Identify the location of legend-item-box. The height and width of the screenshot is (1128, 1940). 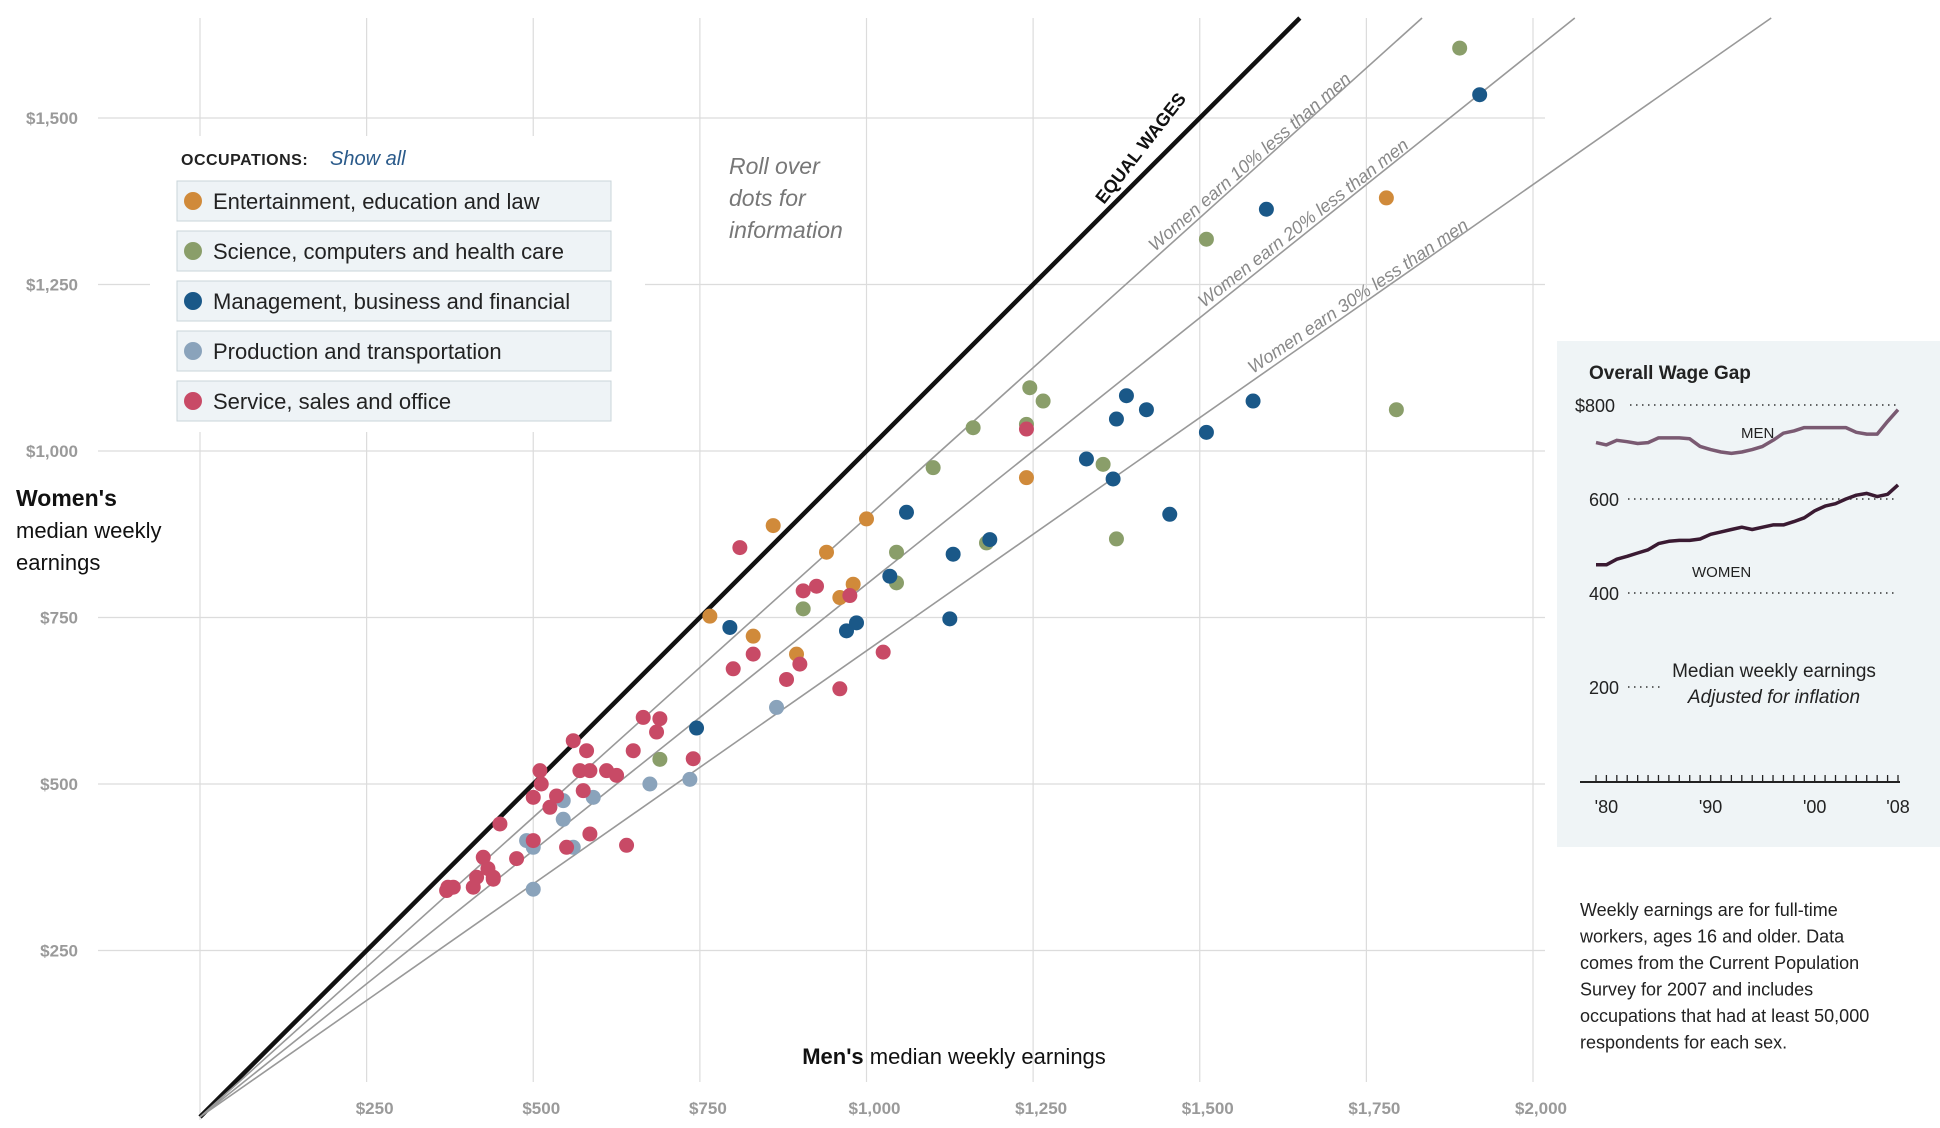
(394, 201).